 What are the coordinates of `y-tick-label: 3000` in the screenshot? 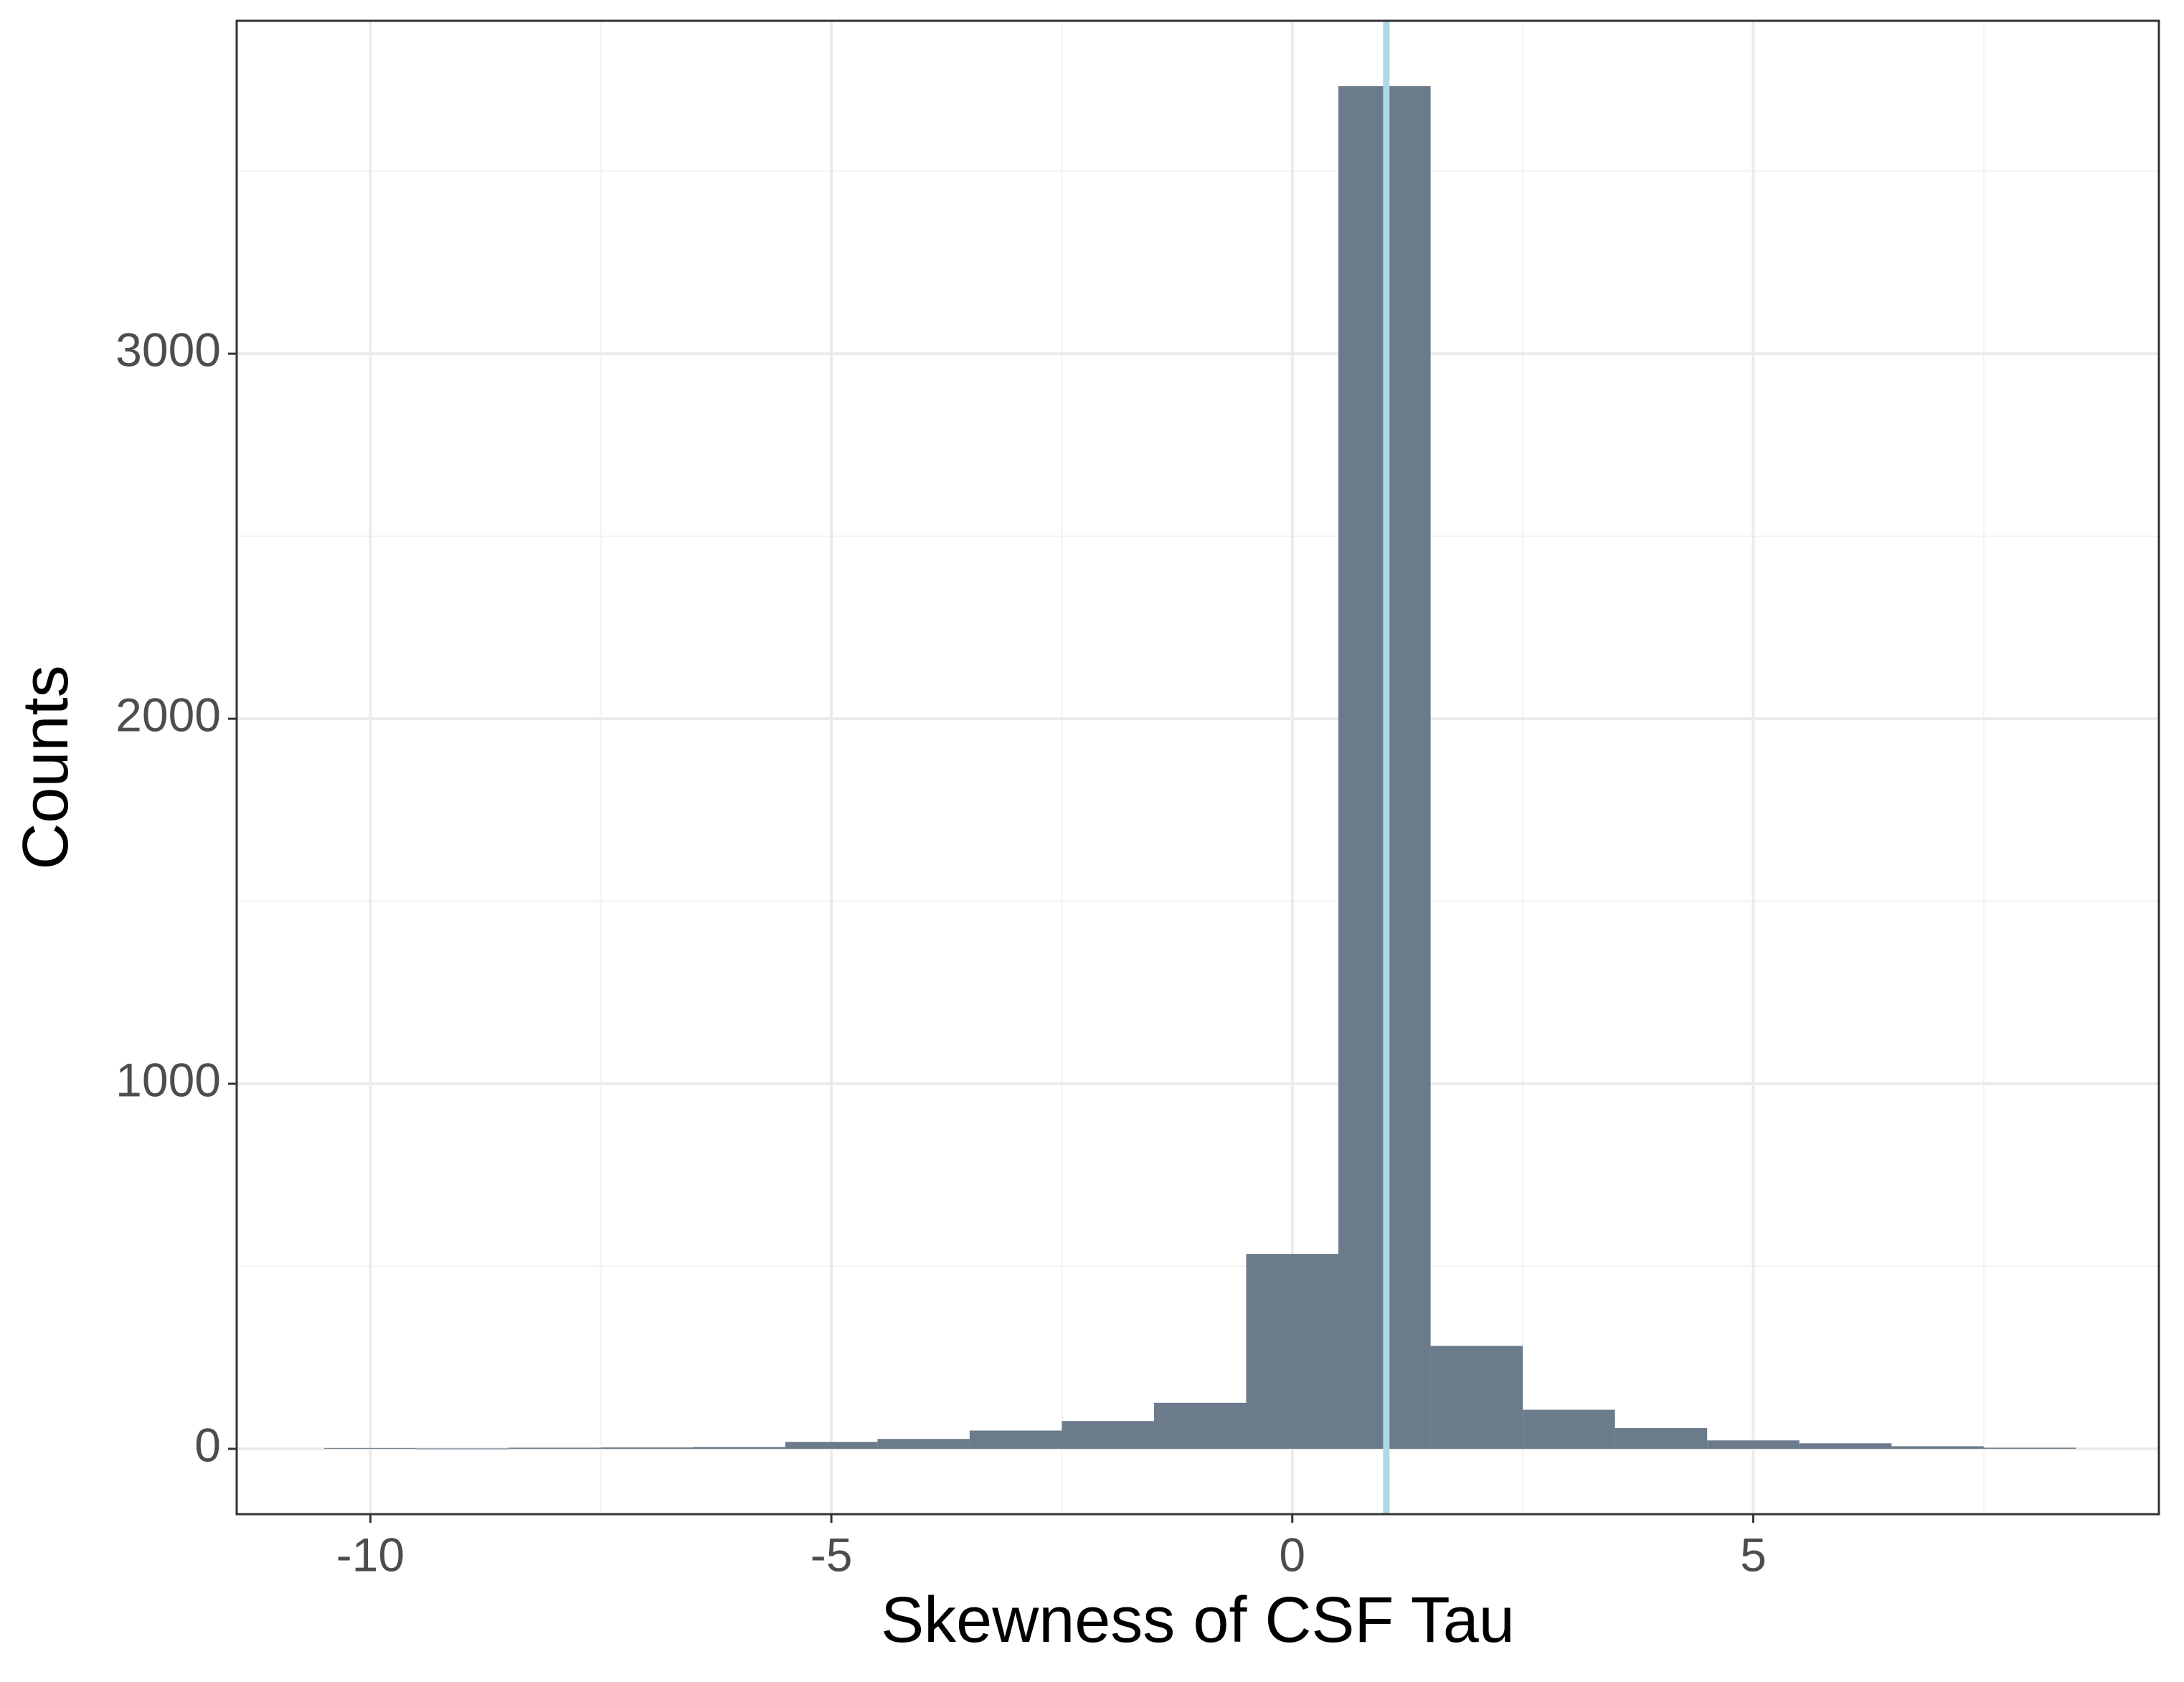 It's located at (168, 350).